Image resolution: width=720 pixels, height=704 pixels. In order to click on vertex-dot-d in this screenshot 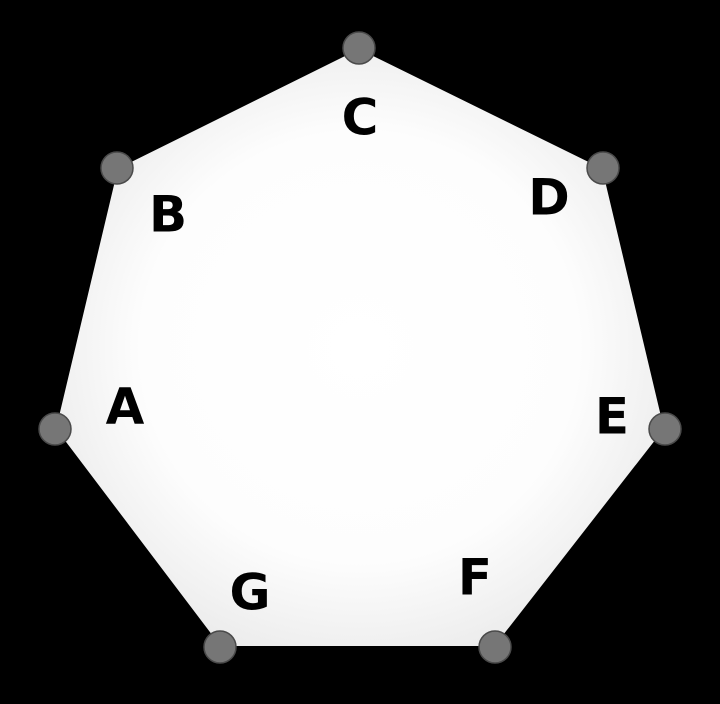, I will do `click(603, 168)`.